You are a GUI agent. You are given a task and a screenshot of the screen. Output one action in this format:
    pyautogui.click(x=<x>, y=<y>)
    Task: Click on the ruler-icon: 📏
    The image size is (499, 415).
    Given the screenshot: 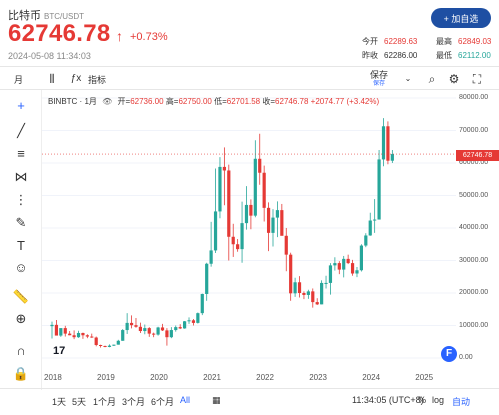 What is the action you would take?
    pyautogui.click(x=21, y=296)
    